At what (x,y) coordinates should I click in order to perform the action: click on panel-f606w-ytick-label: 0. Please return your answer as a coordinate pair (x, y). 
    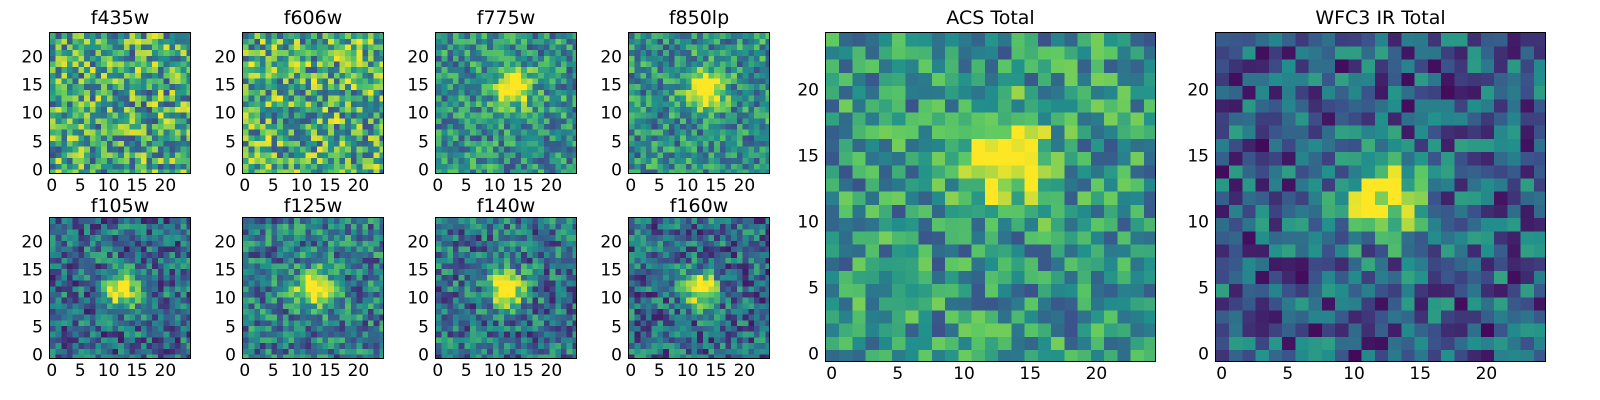
    Looking at the image, I should click on (230, 170).